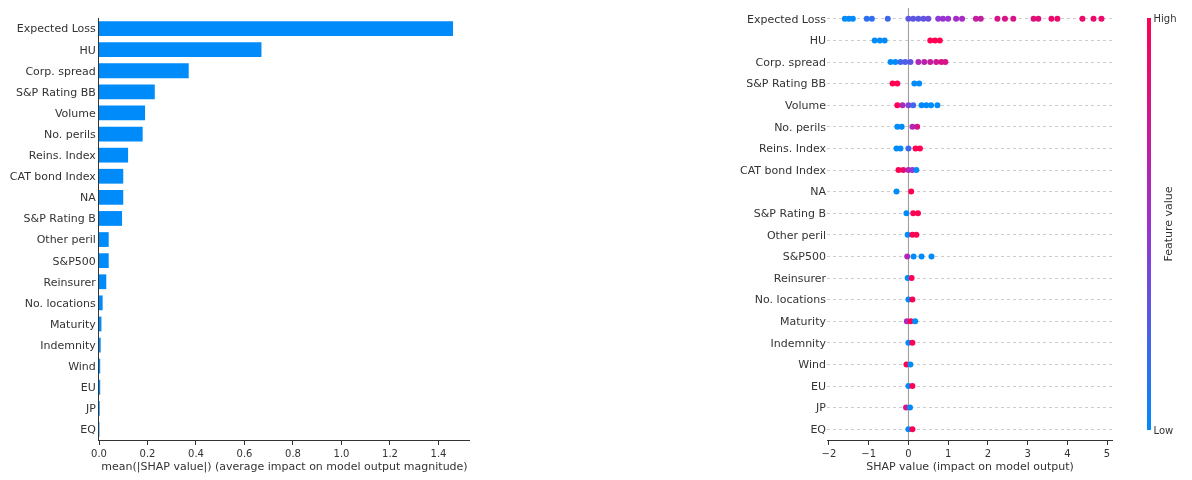  I want to click on x-tick-label: 2, so click(988, 453).